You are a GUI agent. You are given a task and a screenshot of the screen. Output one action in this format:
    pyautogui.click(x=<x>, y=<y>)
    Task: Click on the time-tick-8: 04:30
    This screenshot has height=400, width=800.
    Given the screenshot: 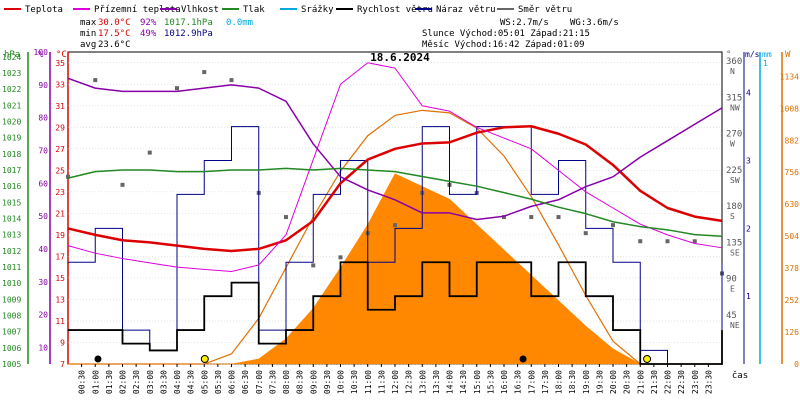 What is the action you would take?
    pyautogui.click(x=191, y=382)
    